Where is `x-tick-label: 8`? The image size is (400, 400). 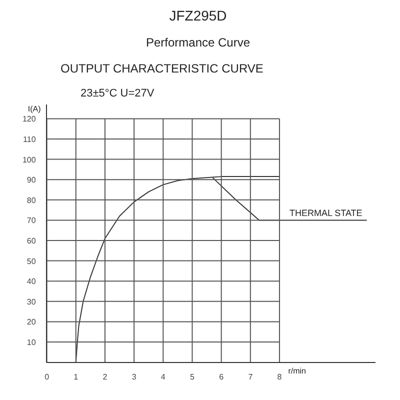 x-tick-label: 8 is located at coordinates (279, 377).